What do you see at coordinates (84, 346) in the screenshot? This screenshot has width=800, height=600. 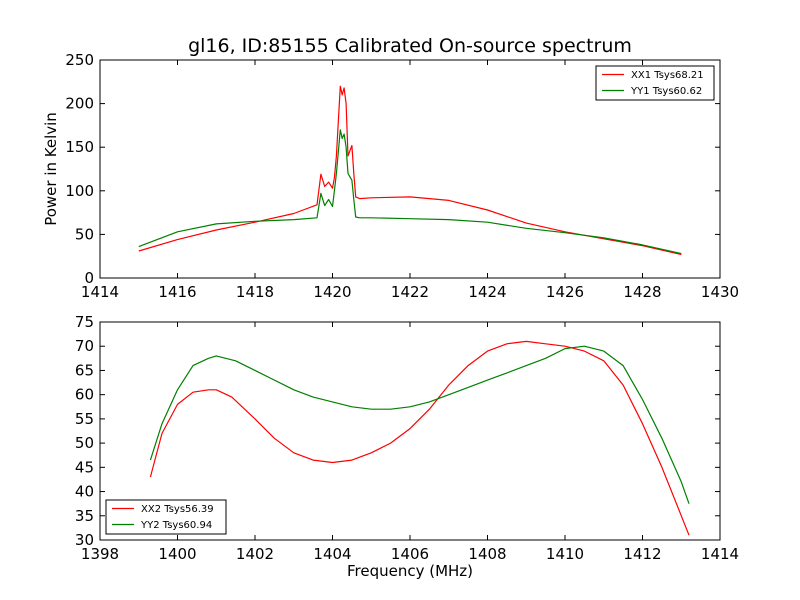 I see `bottom-y-tick-label: 70` at bounding box center [84, 346].